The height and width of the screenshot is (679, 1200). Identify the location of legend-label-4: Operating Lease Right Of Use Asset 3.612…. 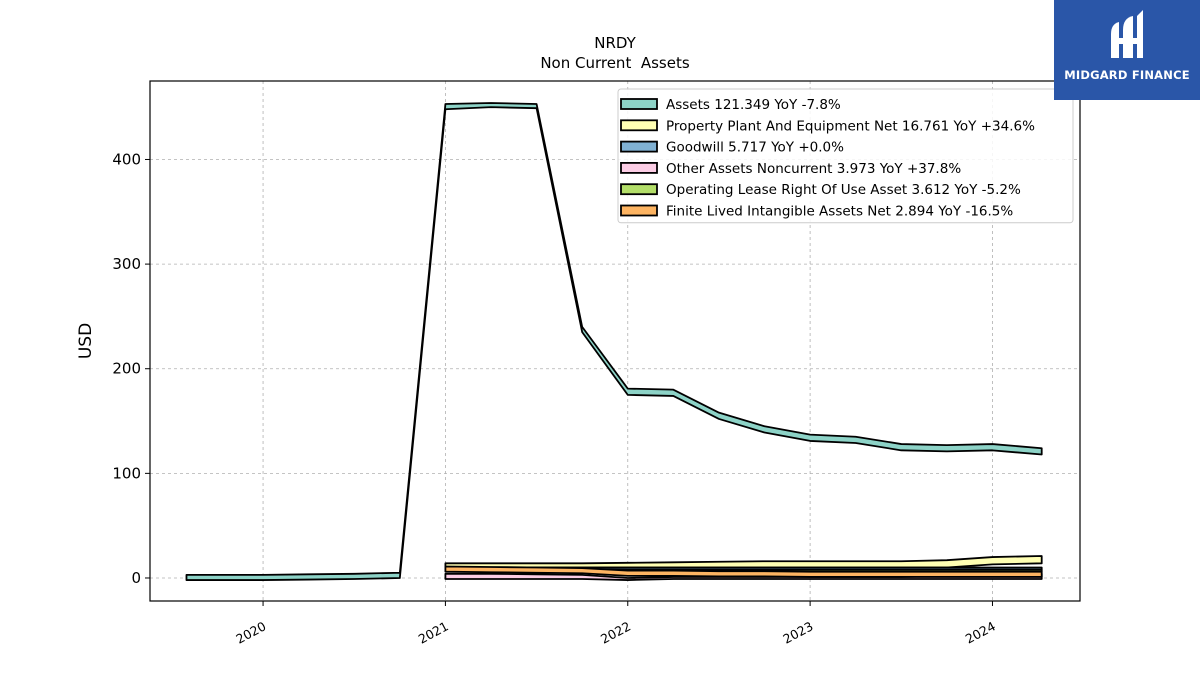
(843, 190).